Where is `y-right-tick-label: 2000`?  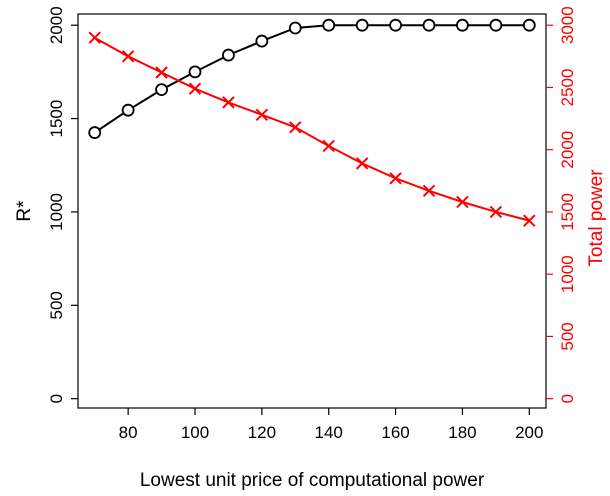 y-right-tick-label: 2000 is located at coordinates (567, 150).